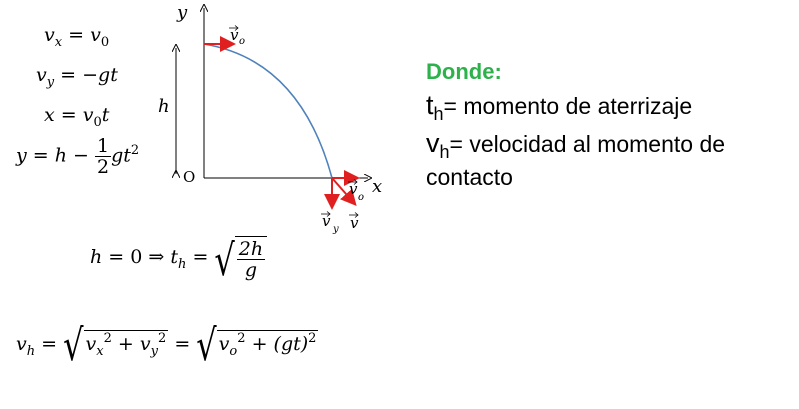 This screenshot has height=409, width=799. I want to click on v-label: v, so click(354, 222).